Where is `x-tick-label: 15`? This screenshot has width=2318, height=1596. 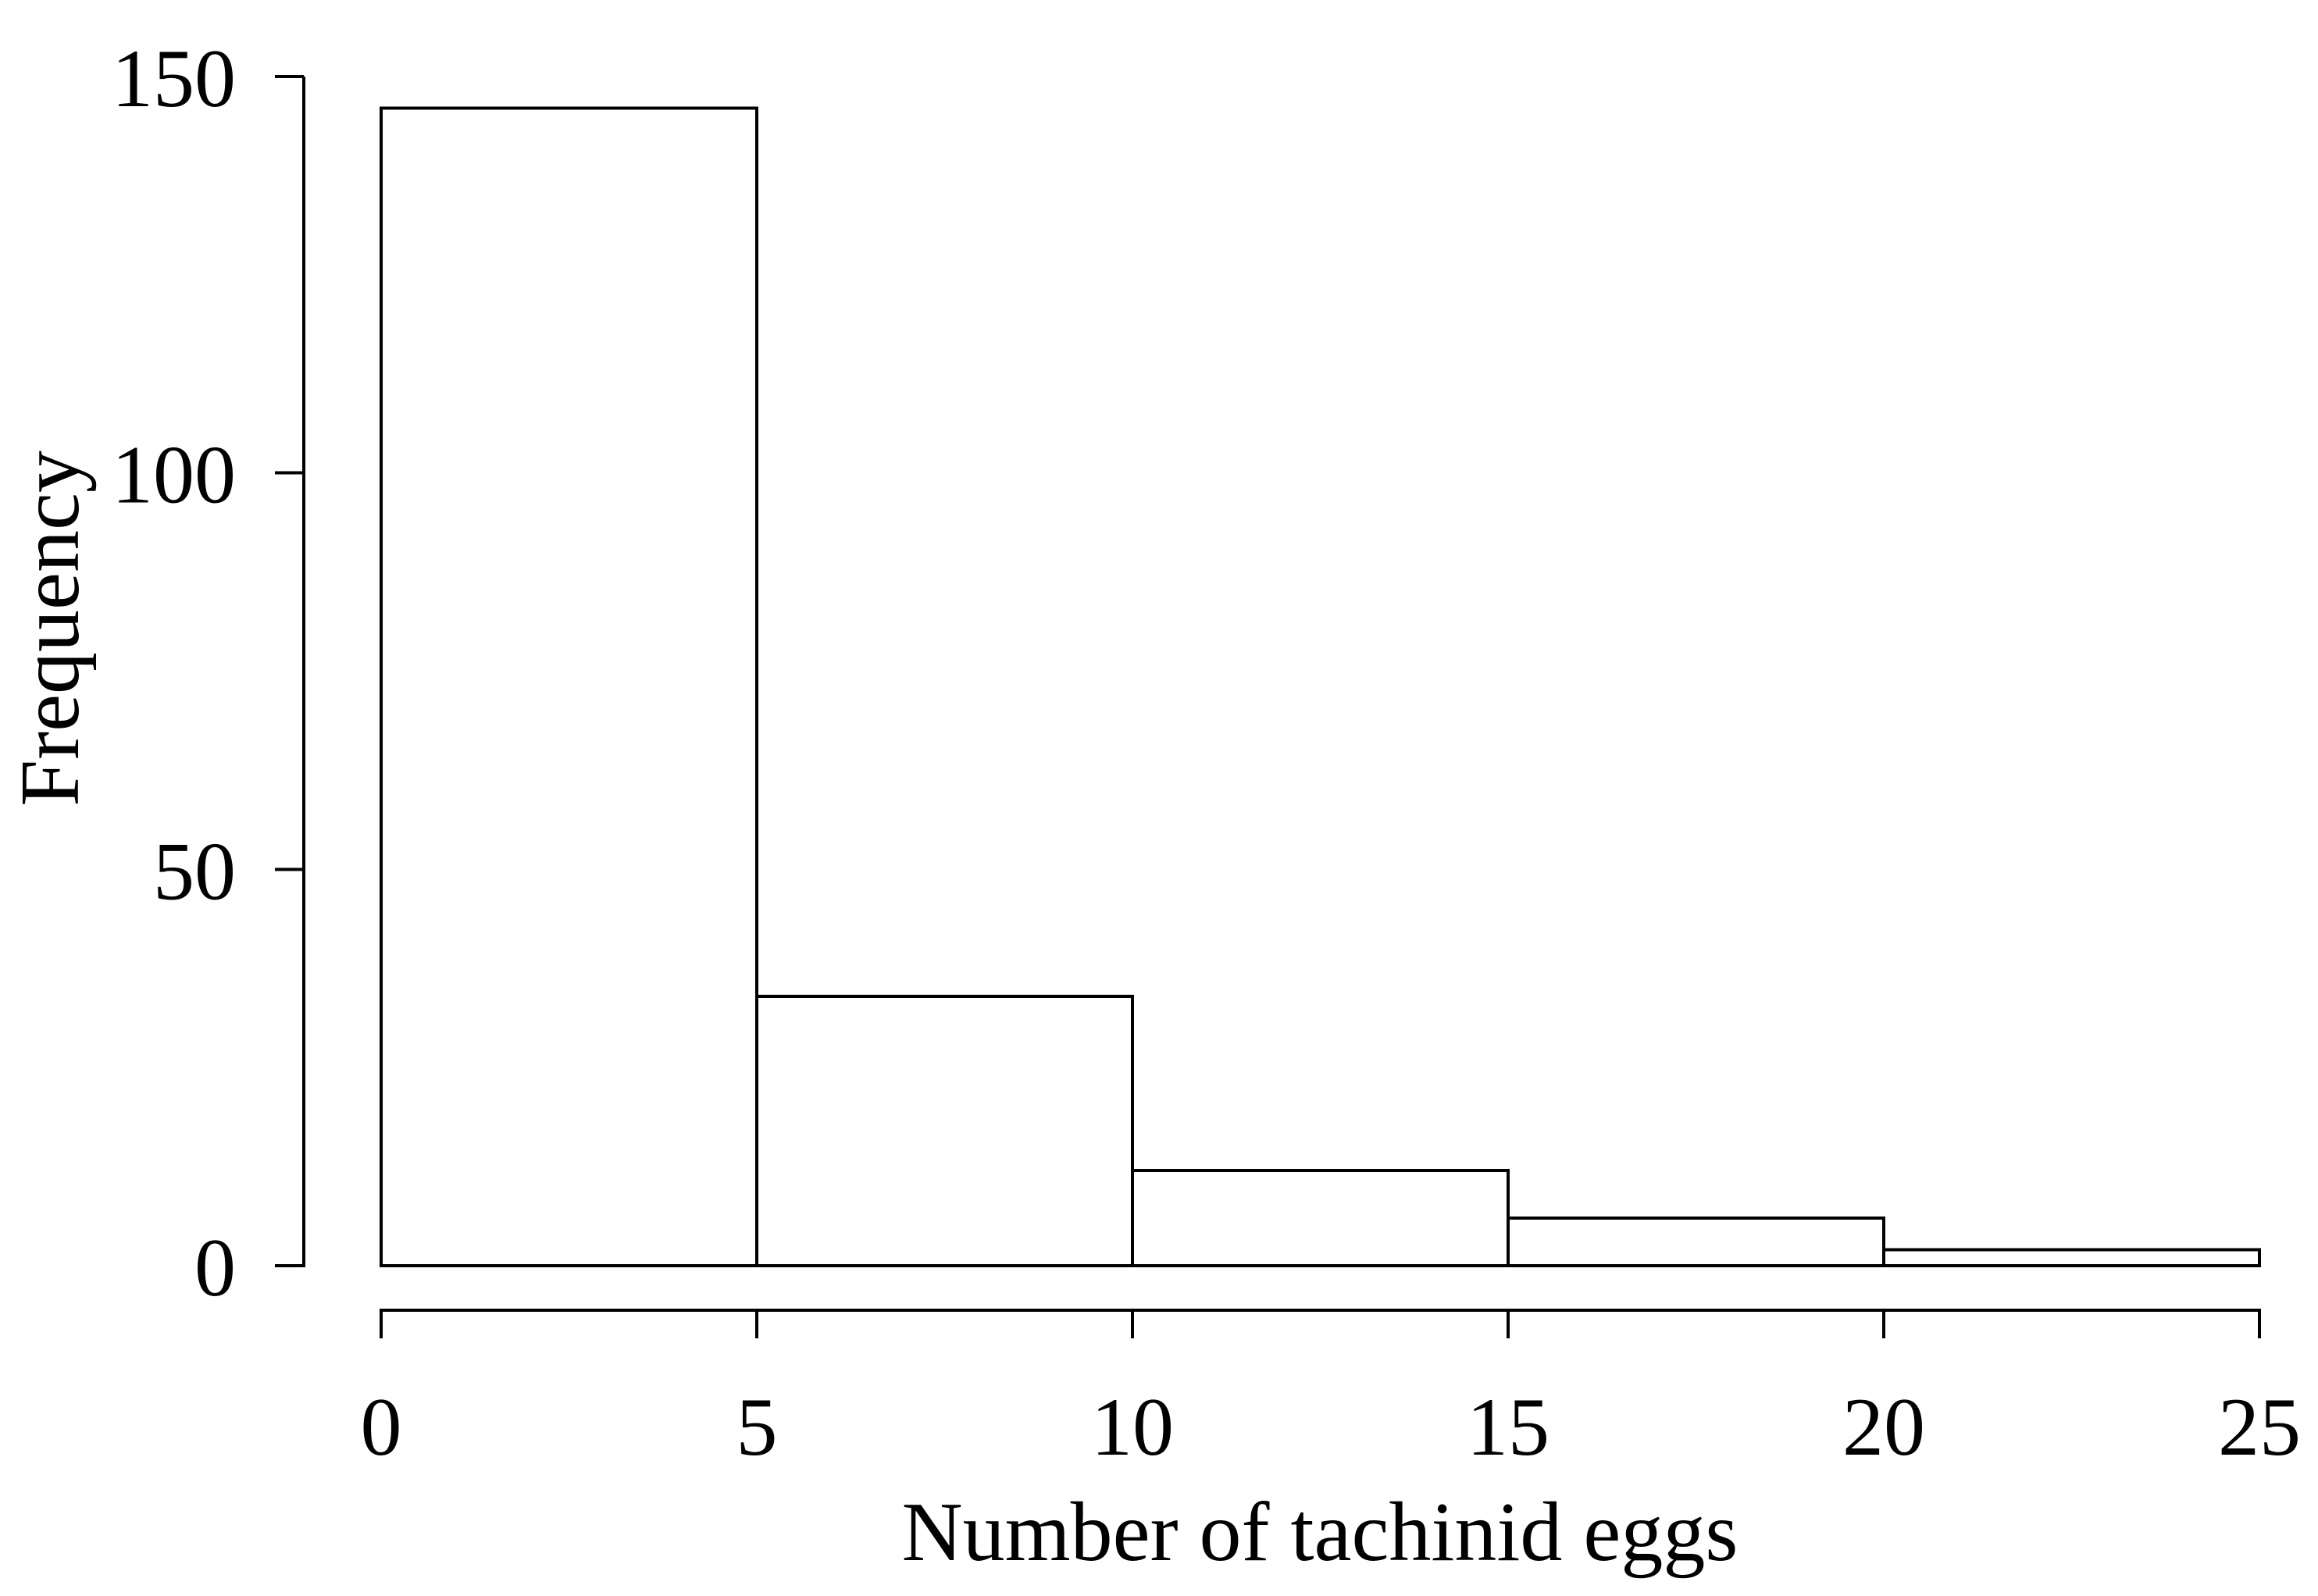 x-tick-label: 15 is located at coordinates (1508, 1427).